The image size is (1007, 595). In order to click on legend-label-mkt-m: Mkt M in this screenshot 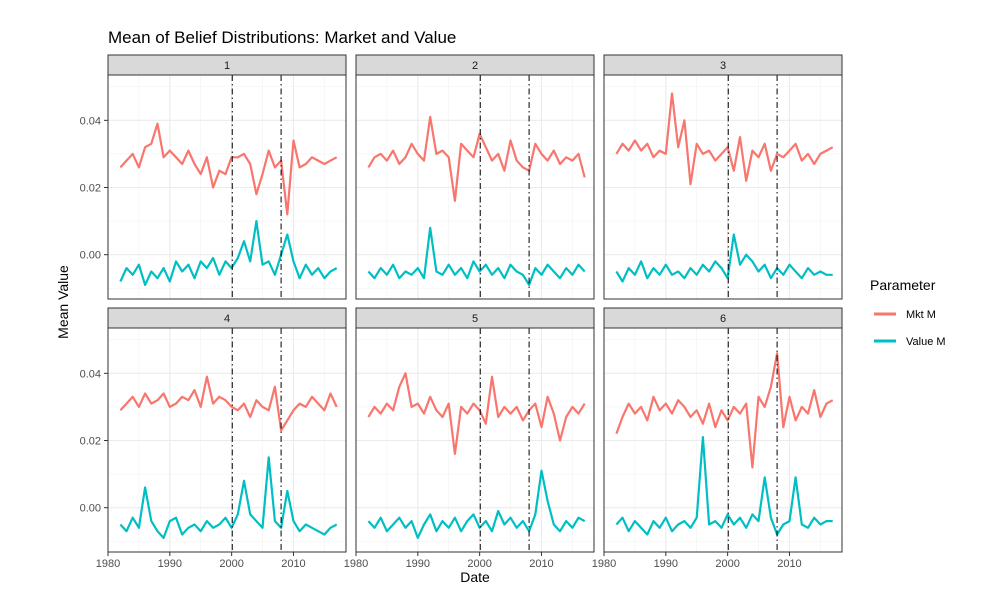, I will do `click(921, 315)`.